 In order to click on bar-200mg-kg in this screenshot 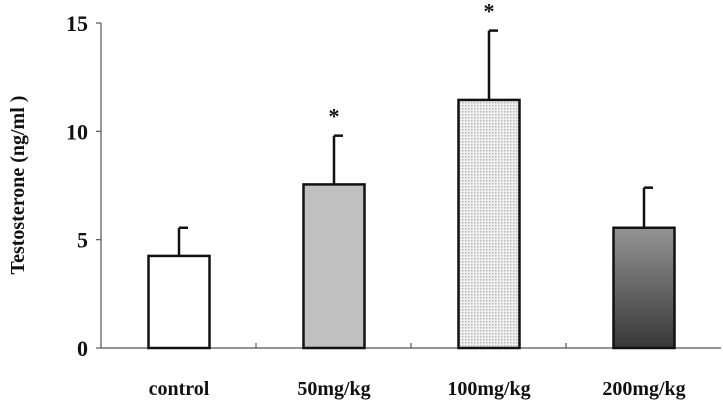, I will do `click(644, 288)`.